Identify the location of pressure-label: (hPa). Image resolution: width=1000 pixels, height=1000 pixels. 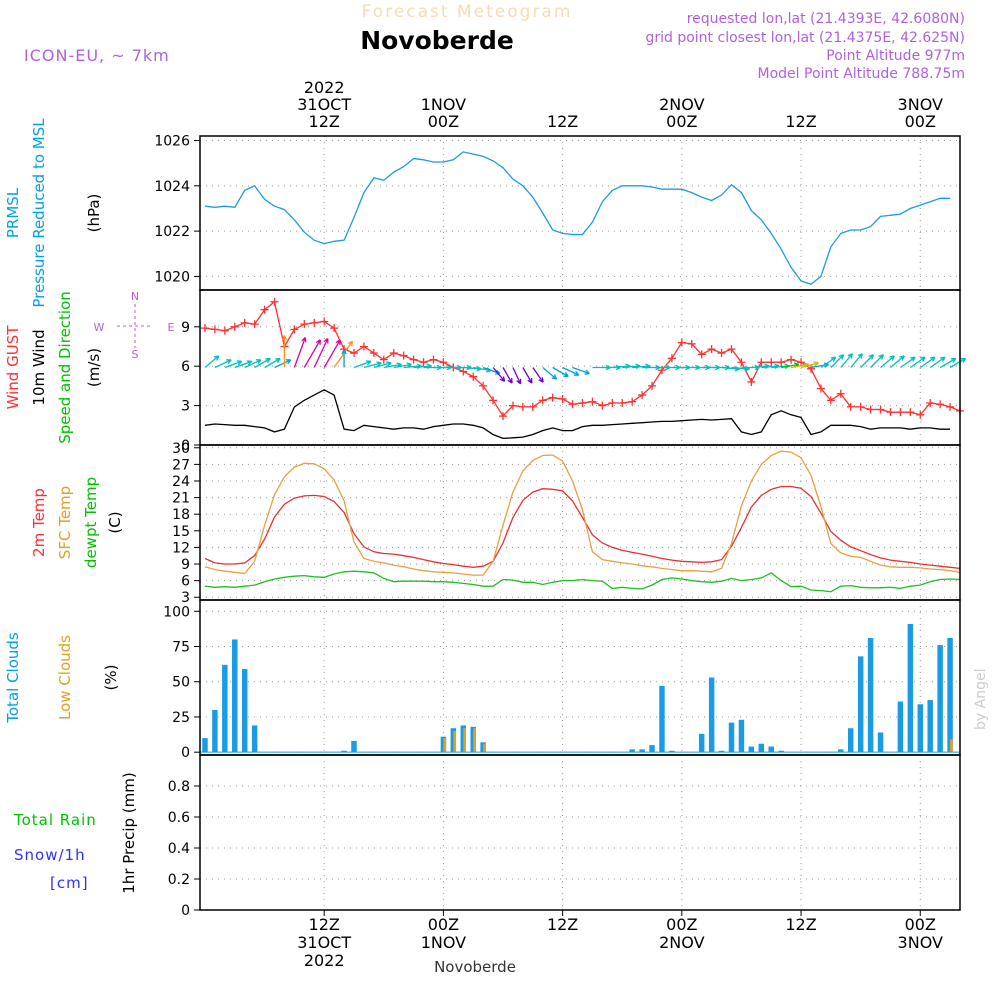
(94, 213).